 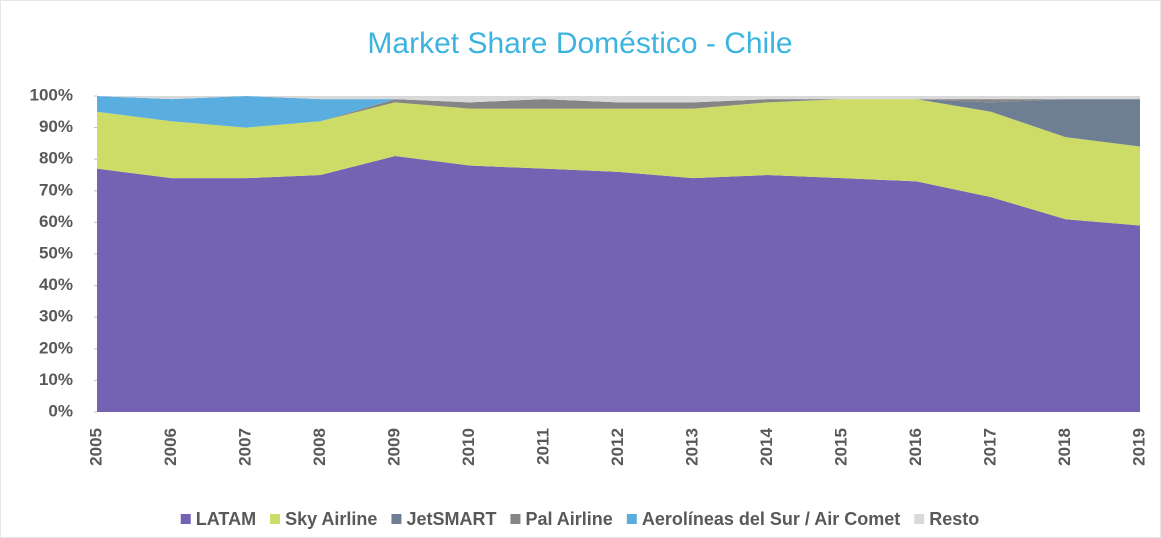 What do you see at coordinates (56, 347) in the screenshot?
I see `y-tick-label: 20%` at bounding box center [56, 347].